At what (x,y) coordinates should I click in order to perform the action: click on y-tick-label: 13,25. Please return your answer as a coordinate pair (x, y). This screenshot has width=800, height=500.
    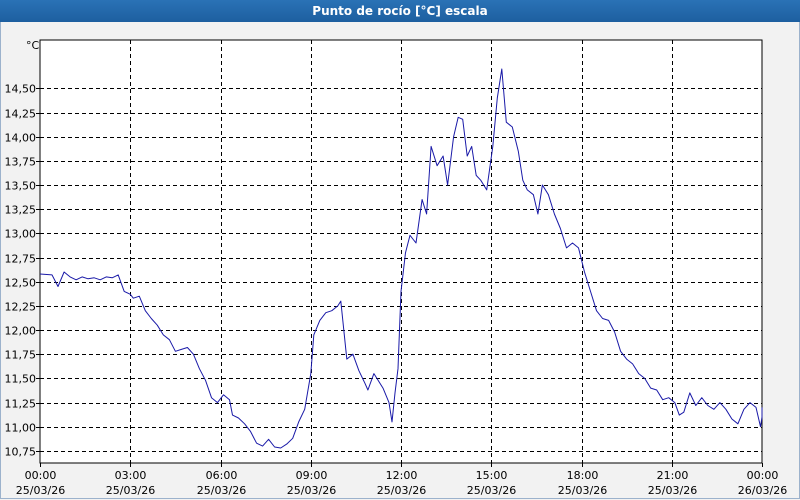
    Looking at the image, I should click on (21, 210).